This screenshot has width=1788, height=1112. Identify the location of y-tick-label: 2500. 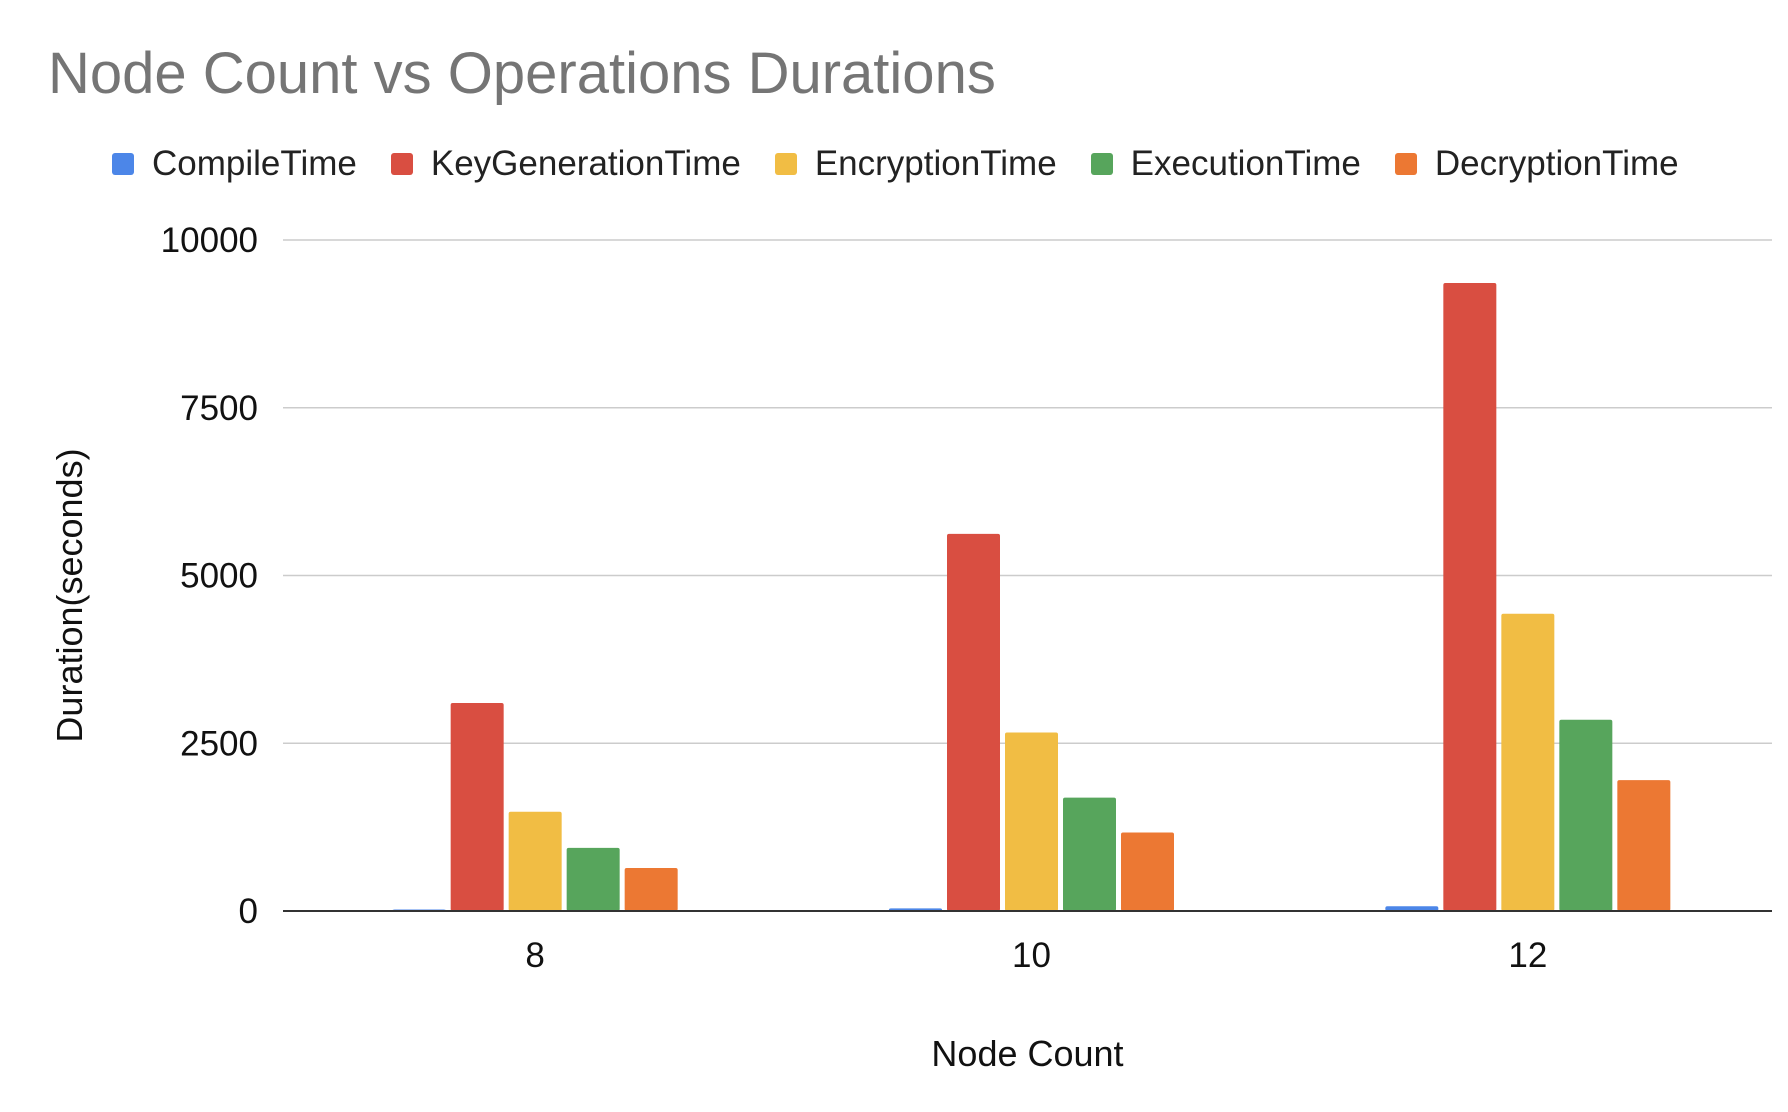
(219, 743).